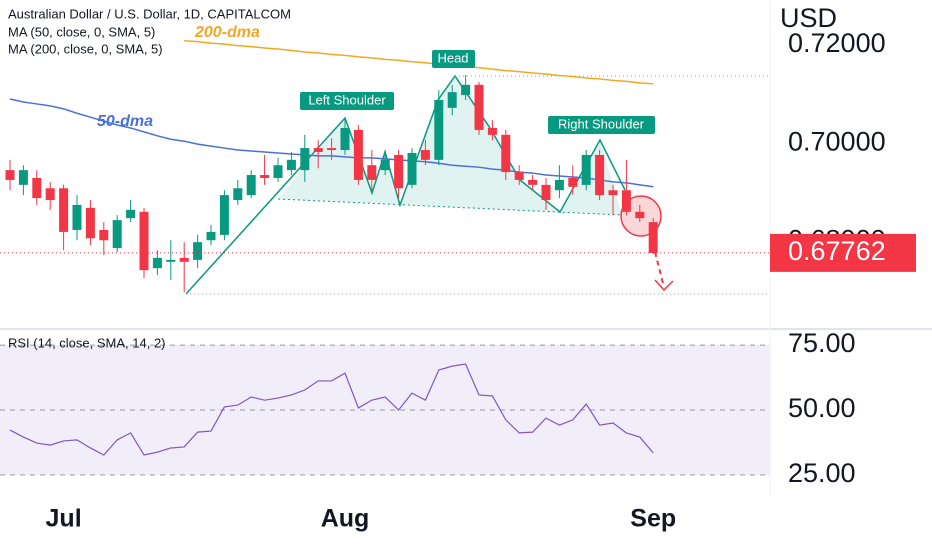 This screenshot has height=550, width=932. I want to click on highlight-circle, so click(641, 216).